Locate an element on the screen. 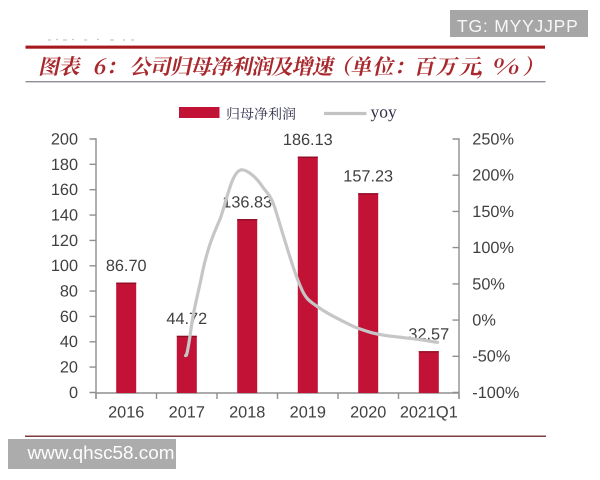 The image size is (600, 480). svg-text: 140 is located at coordinates (64, 216).